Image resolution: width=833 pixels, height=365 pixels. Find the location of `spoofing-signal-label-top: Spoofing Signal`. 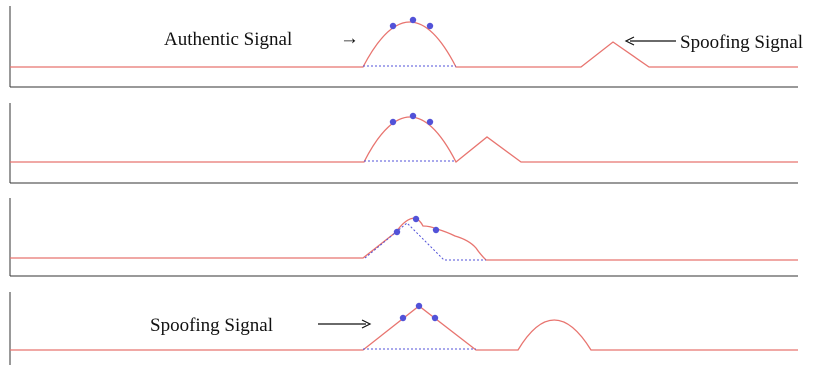

spoofing-signal-label-top: Spoofing Signal is located at coordinates (741, 42).